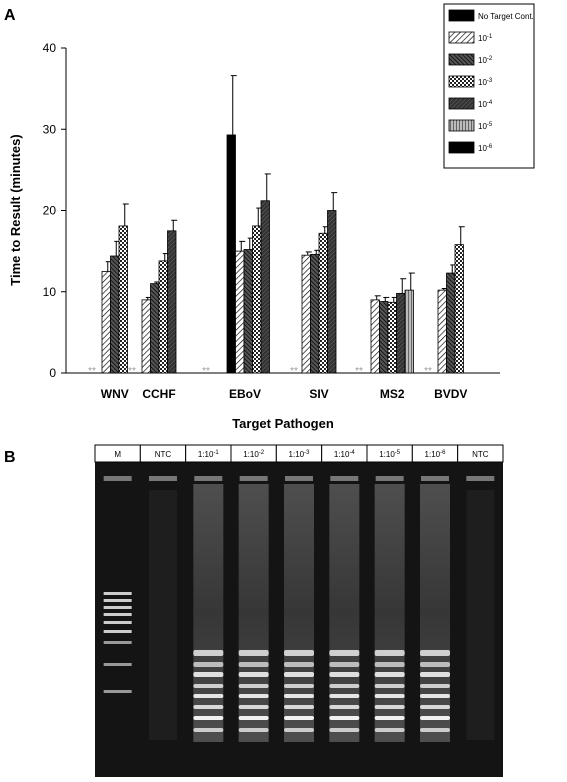  Describe the element at coordinates (345, 454) in the screenshot. I see `gel-lane-label: 1:10-4` at that location.